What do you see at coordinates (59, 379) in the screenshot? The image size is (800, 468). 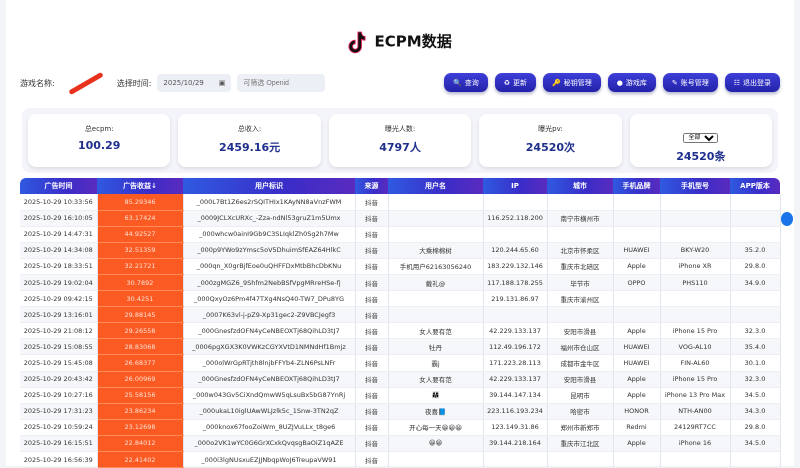 I see `cell: 2025-10-29 20:43:42` at bounding box center [59, 379].